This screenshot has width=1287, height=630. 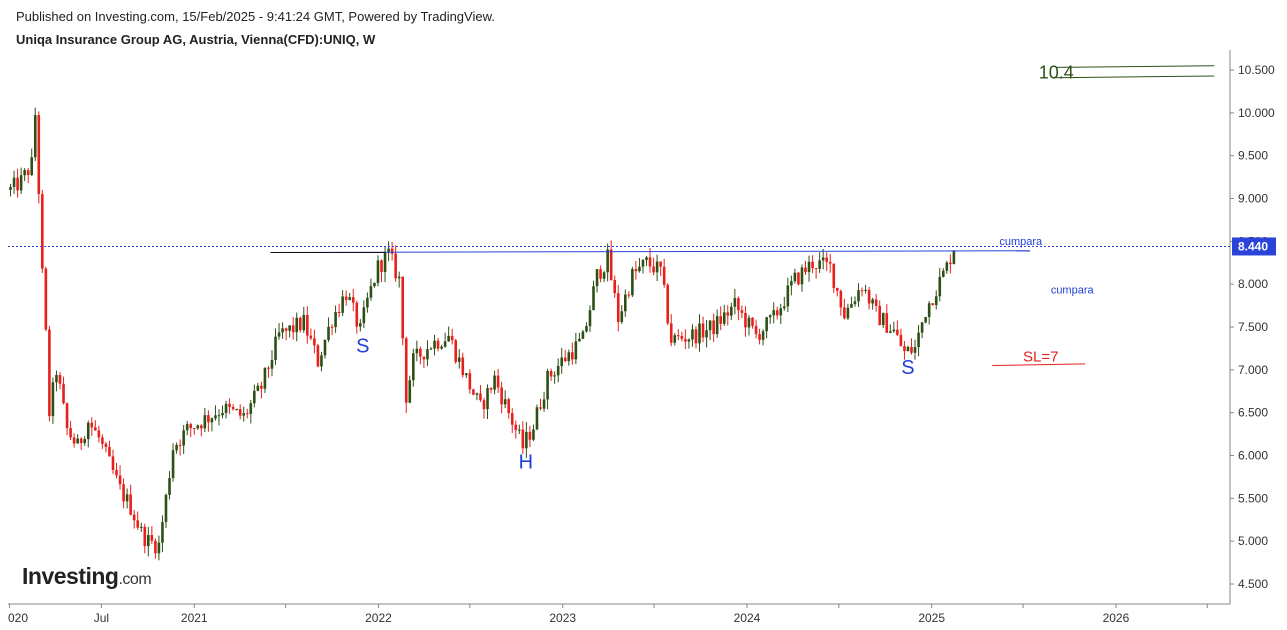 What do you see at coordinates (18, 618) in the screenshot?
I see `x-tick-label: 020` at bounding box center [18, 618].